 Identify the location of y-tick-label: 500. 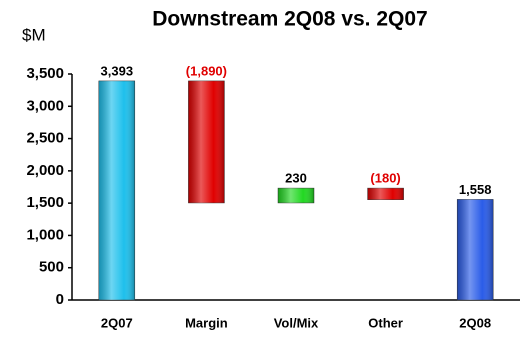
(51, 267).